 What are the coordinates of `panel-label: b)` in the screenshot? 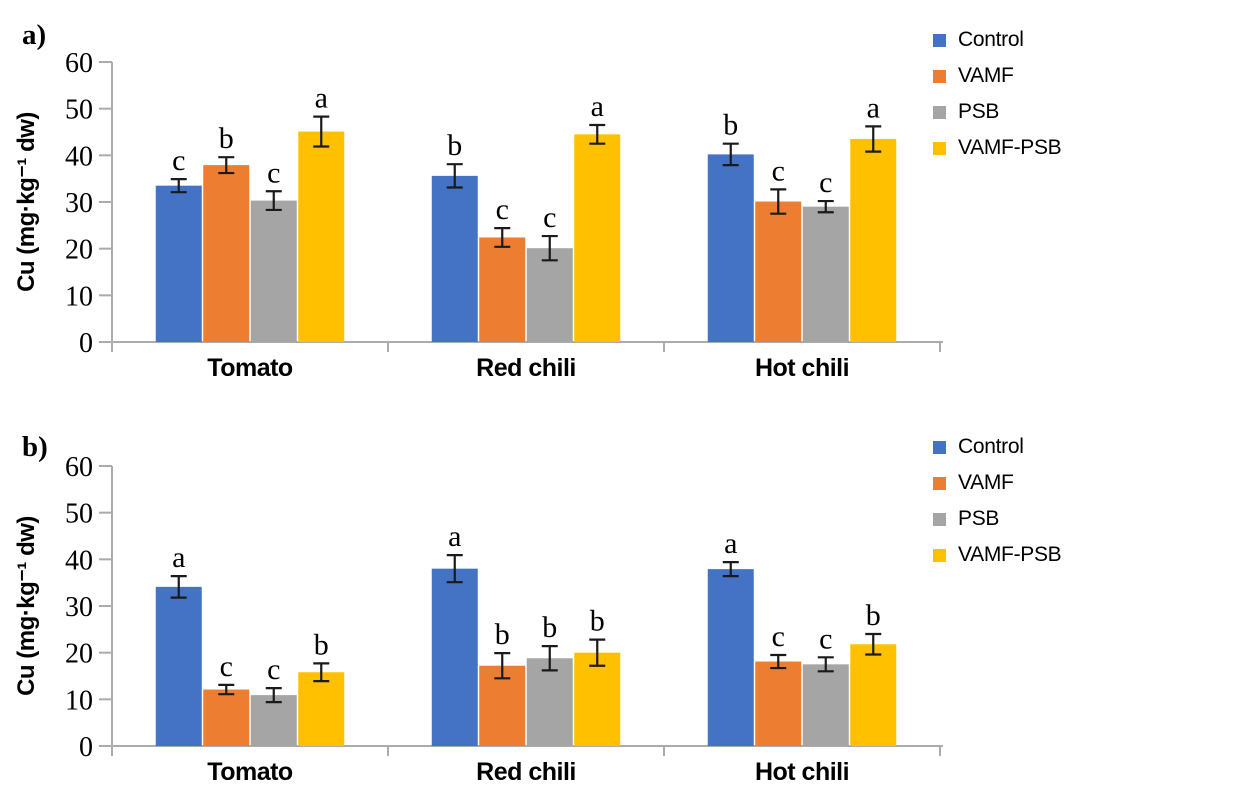 It's located at (35, 447).